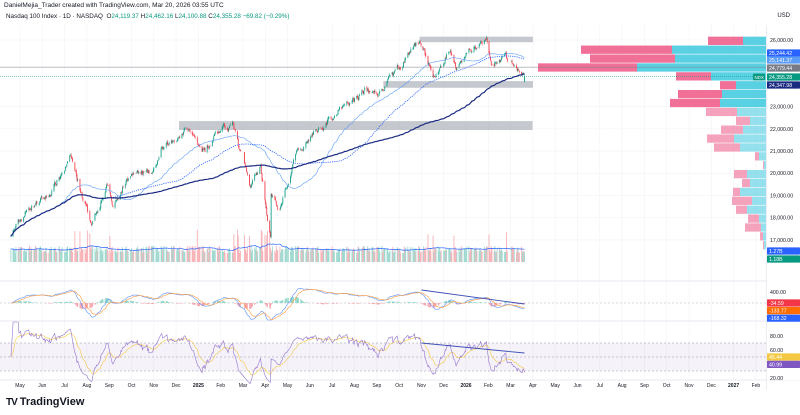 The image size is (800, 415). I want to click on symbol-name: Nasdaq 100 Index · 1D · NASDAQ, so click(54, 16).